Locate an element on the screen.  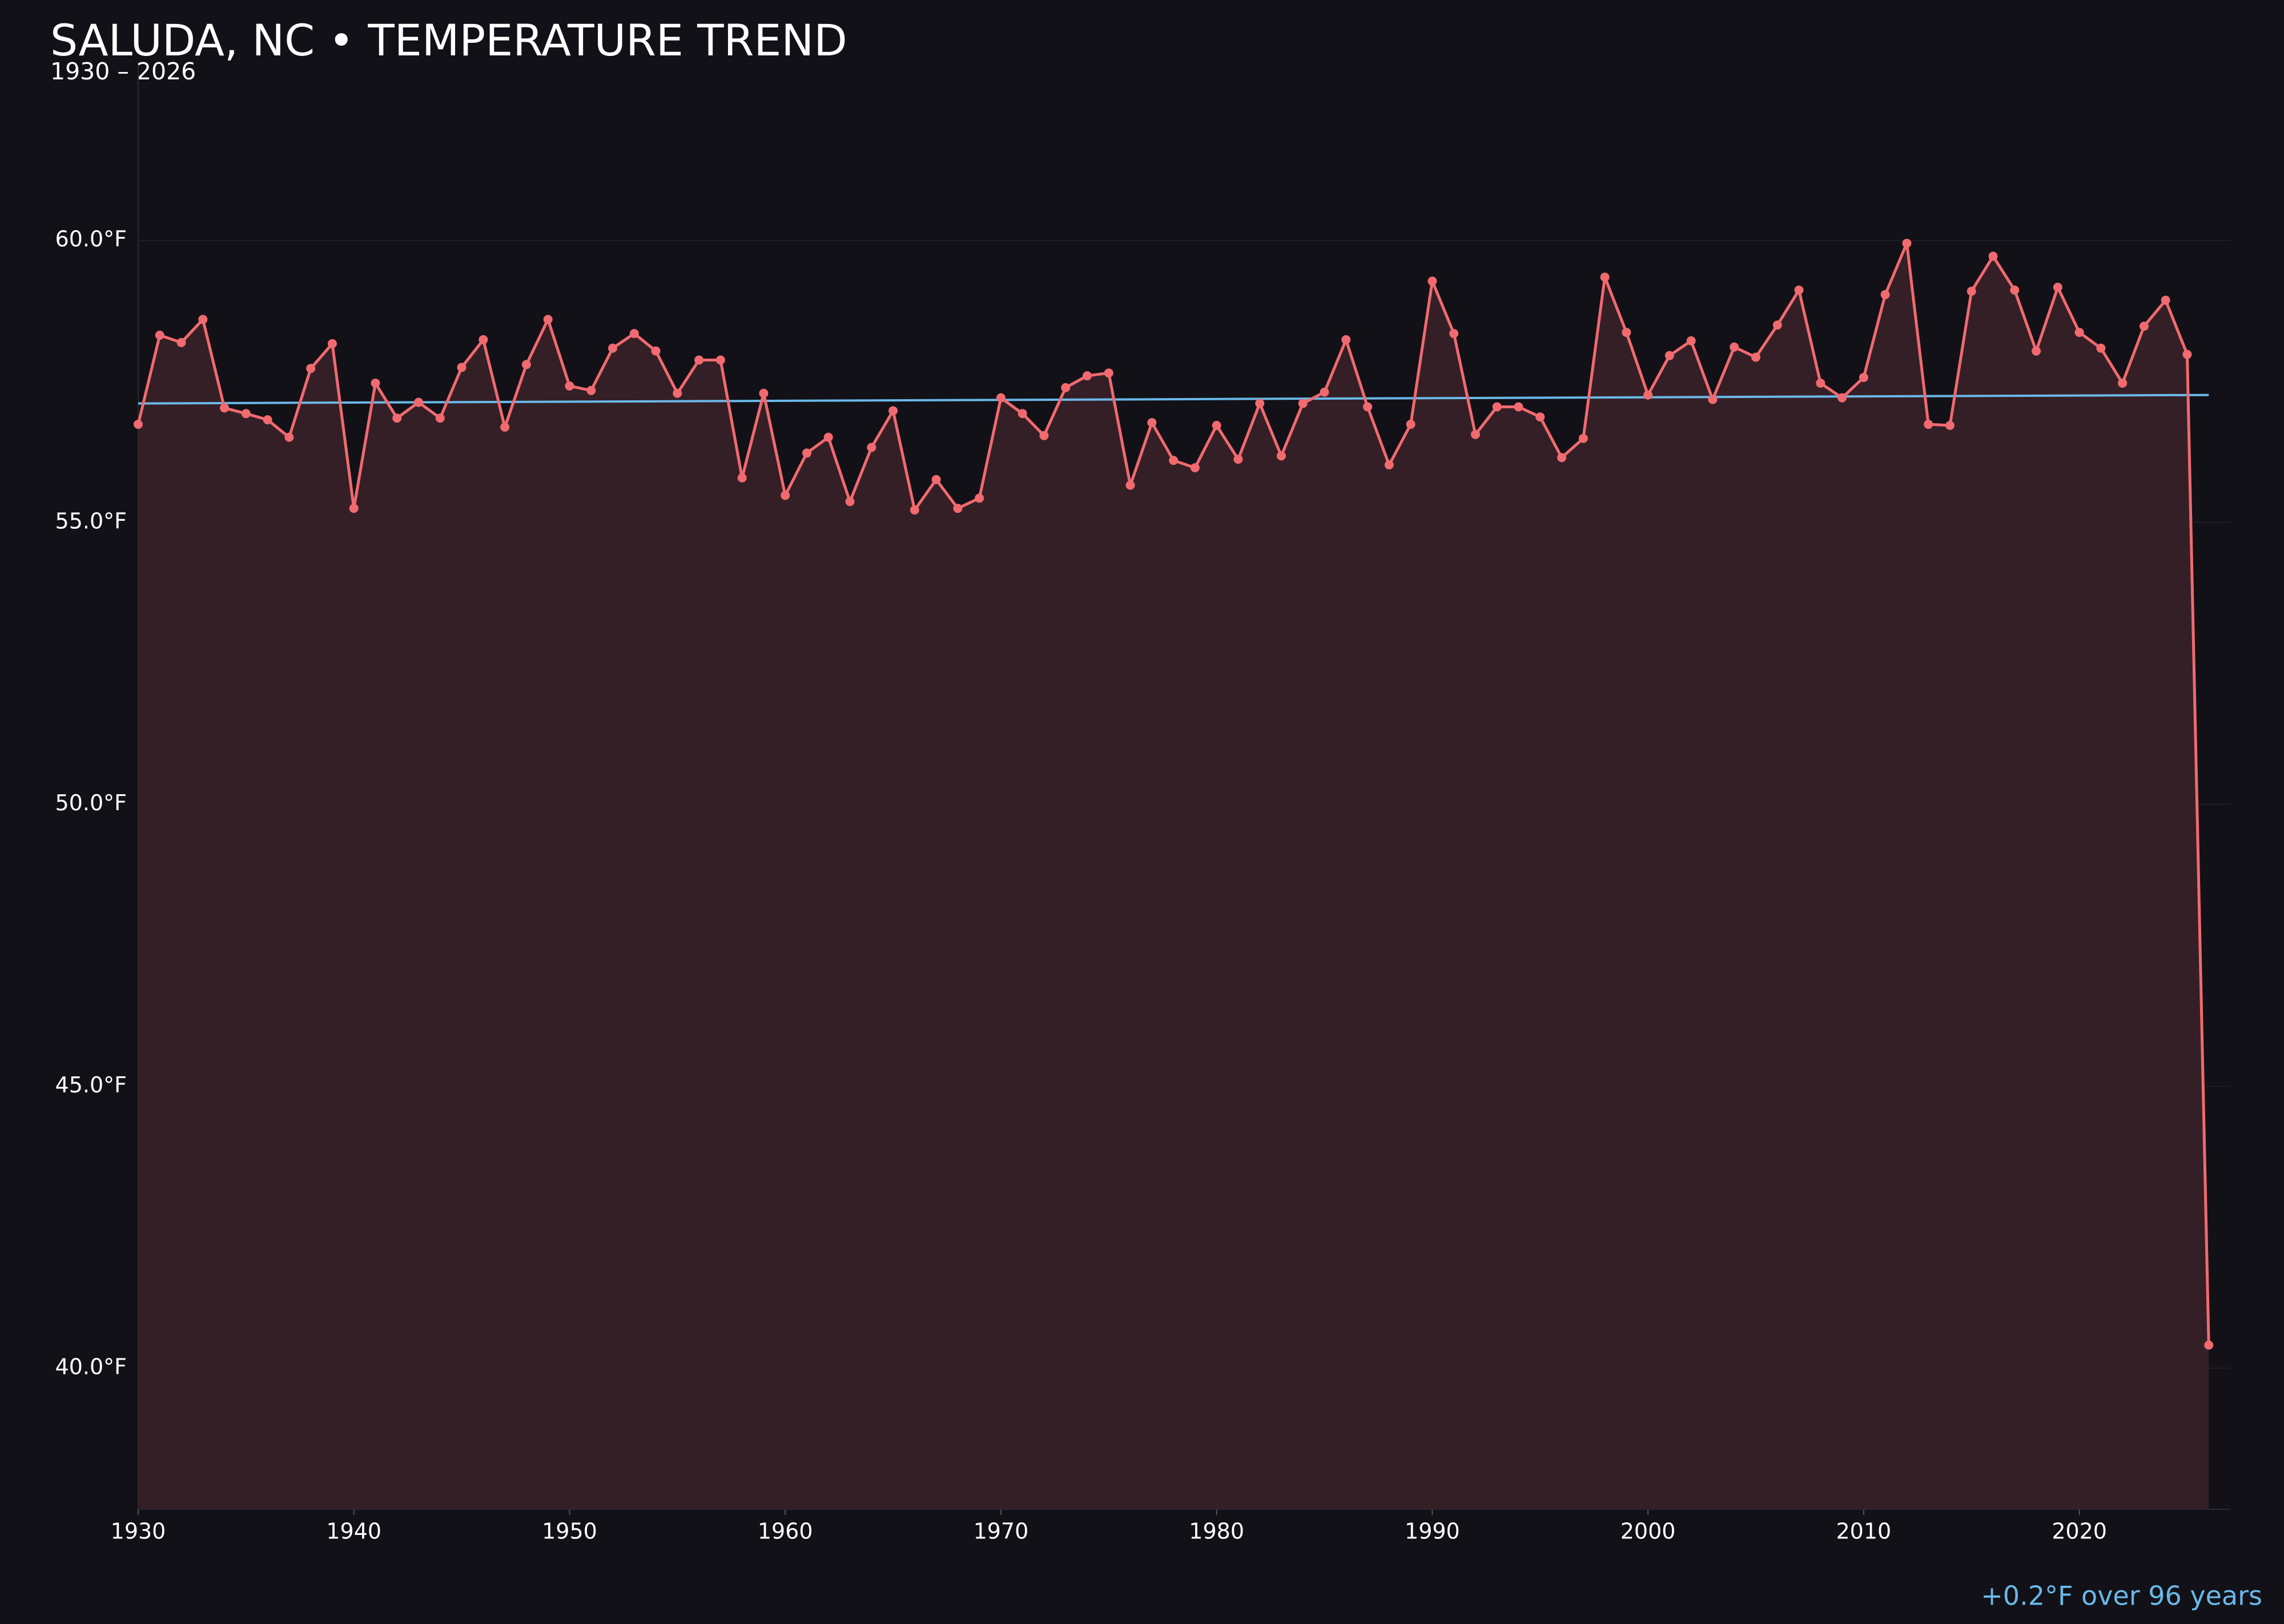
y-tick-label: 40.0°F is located at coordinates (91, 1367).